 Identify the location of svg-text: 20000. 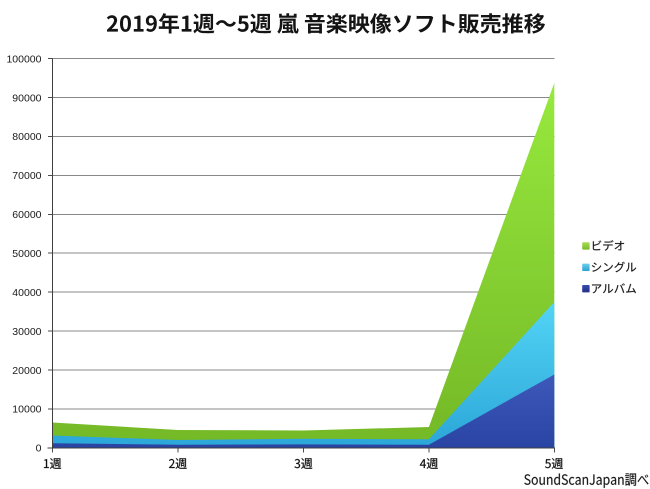
(26, 371).